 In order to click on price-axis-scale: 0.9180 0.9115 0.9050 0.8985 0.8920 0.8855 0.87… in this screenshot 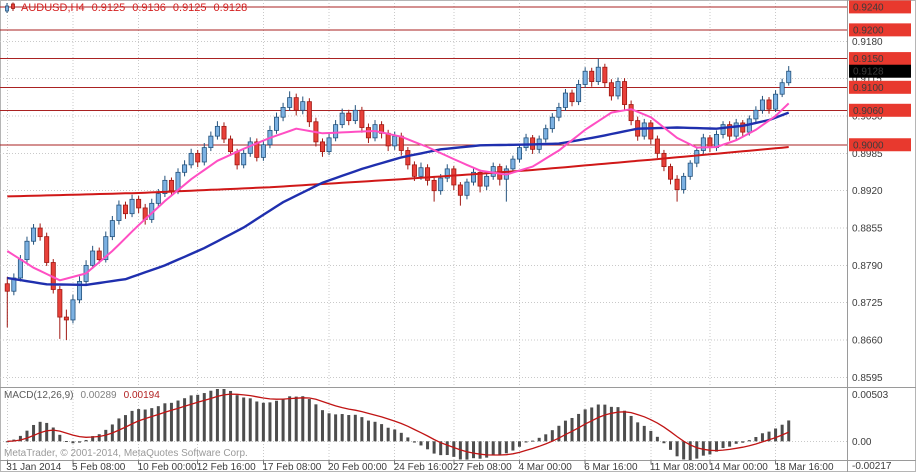, I will do `click(880, 236)`.